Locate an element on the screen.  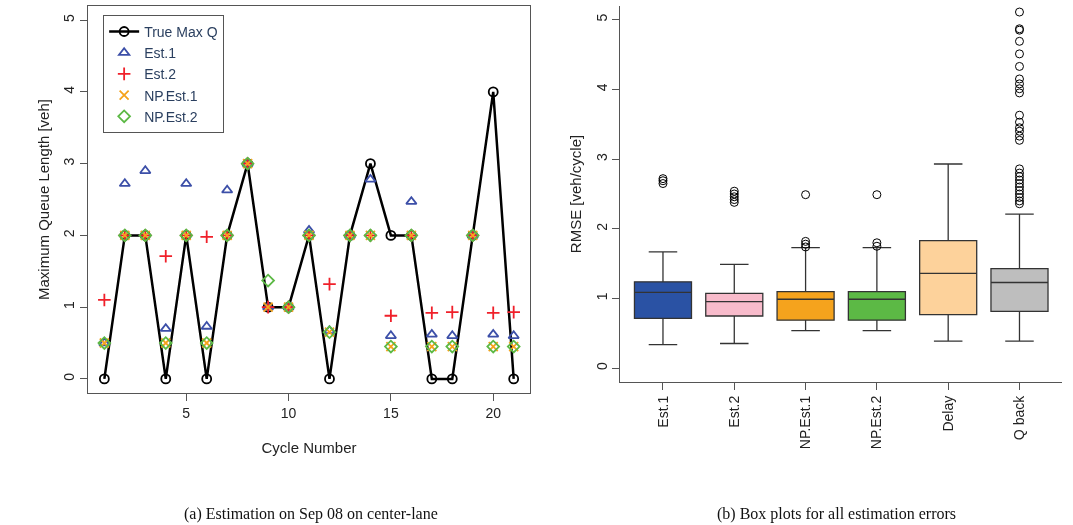
x-tick-label: Est.1 is located at coordinates (662, 411).